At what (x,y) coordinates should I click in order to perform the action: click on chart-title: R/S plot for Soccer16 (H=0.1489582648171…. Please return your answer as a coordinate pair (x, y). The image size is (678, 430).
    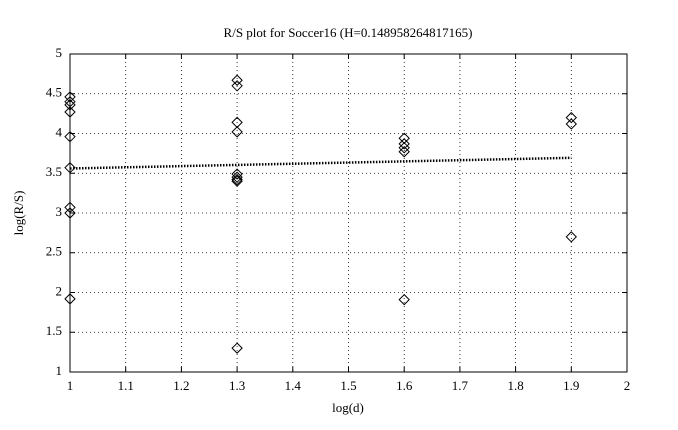
    Looking at the image, I should click on (348, 32).